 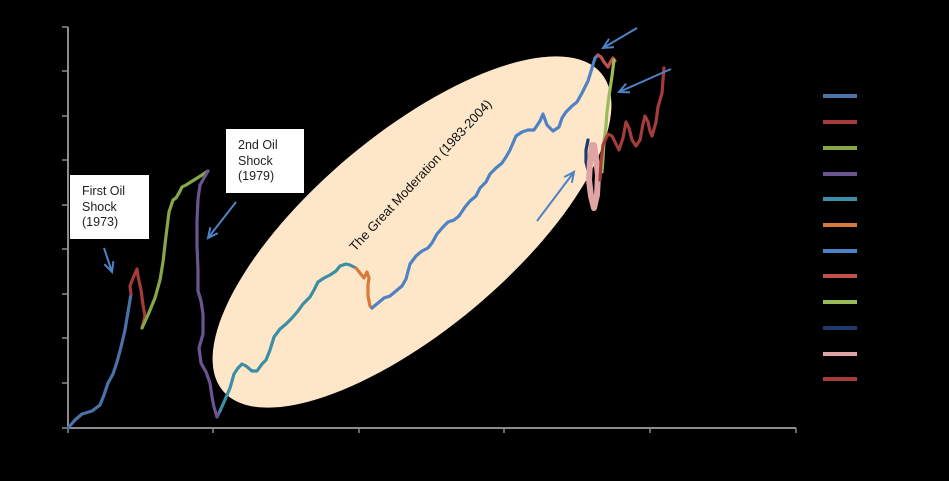 I want to click on first-oil-shock-annotation: First Oil Shock (1973), so click(x=109, y=207).